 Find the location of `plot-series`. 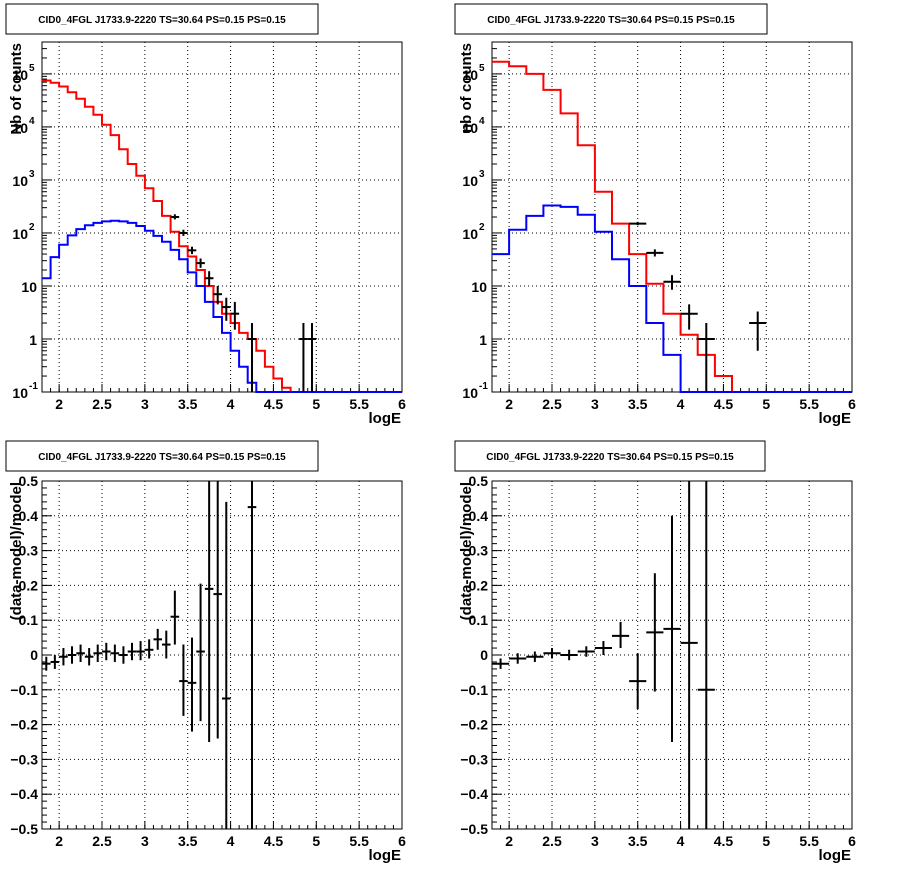

plot-series is located at coordinates (149, 655).